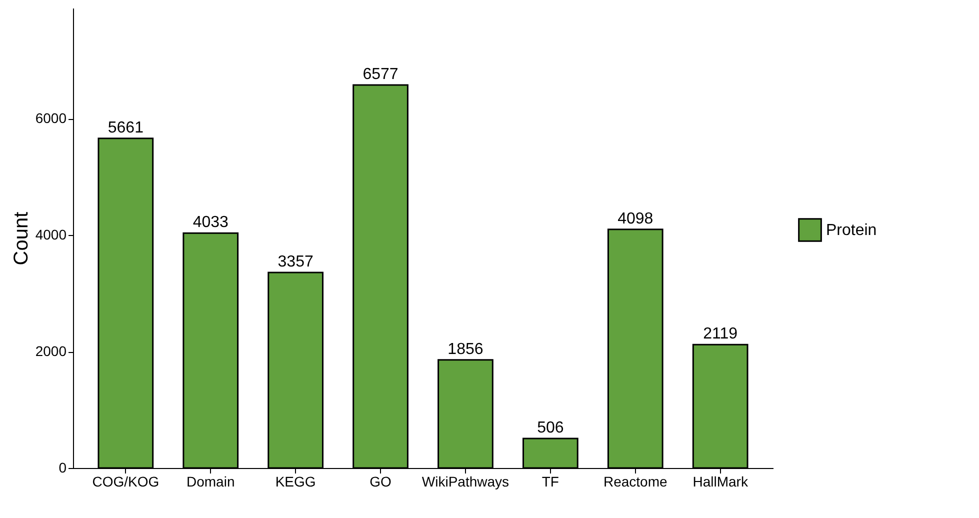 The width and height of the screenshot is (979, 518). What do you see at coordinates (466, 482) in the screenshot?
I see `x-tick-label: WikiPathways` at bounding box center [466, 482].